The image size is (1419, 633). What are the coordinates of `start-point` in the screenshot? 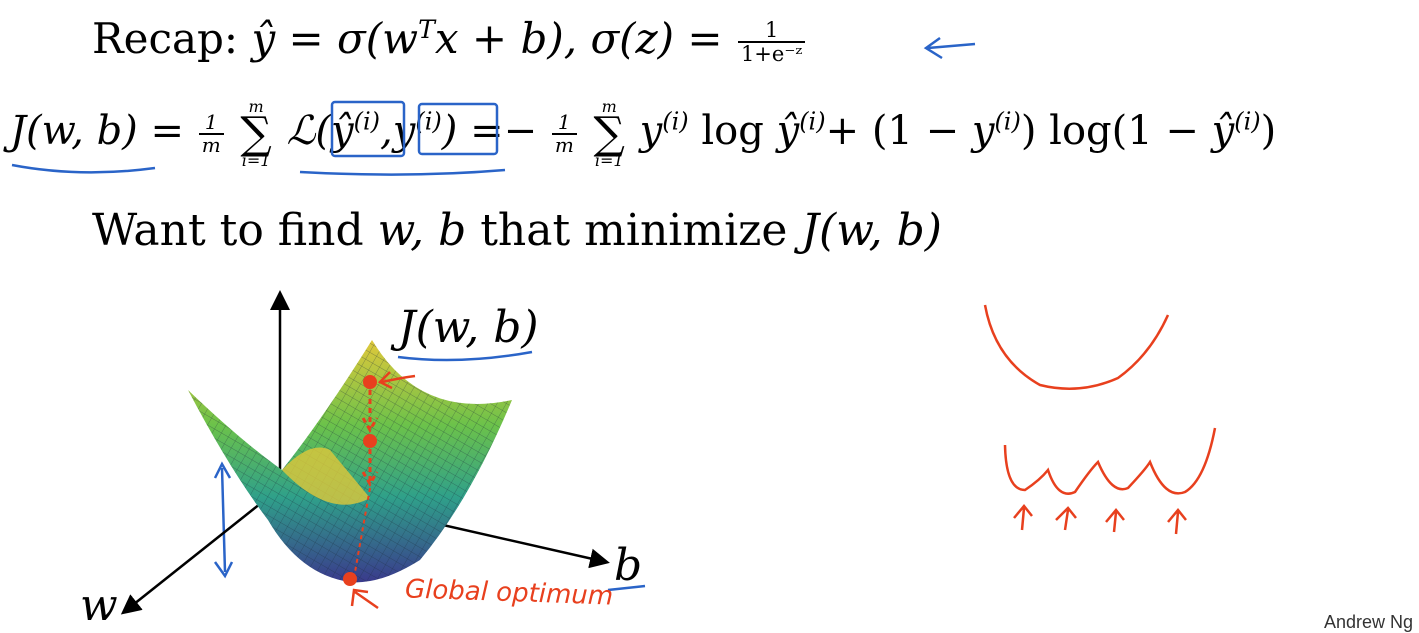 It's located at (370, 382).